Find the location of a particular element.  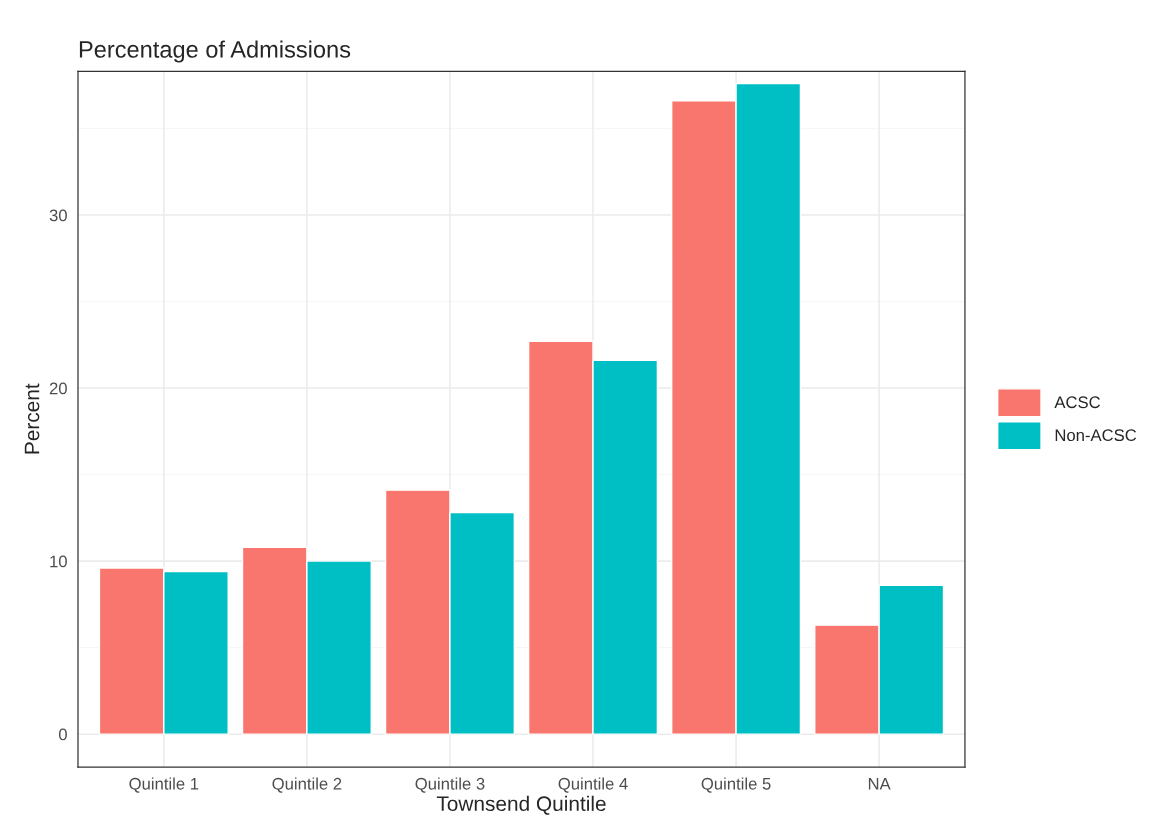

y-tick-label: 20 is located at coordinates (58, 388).